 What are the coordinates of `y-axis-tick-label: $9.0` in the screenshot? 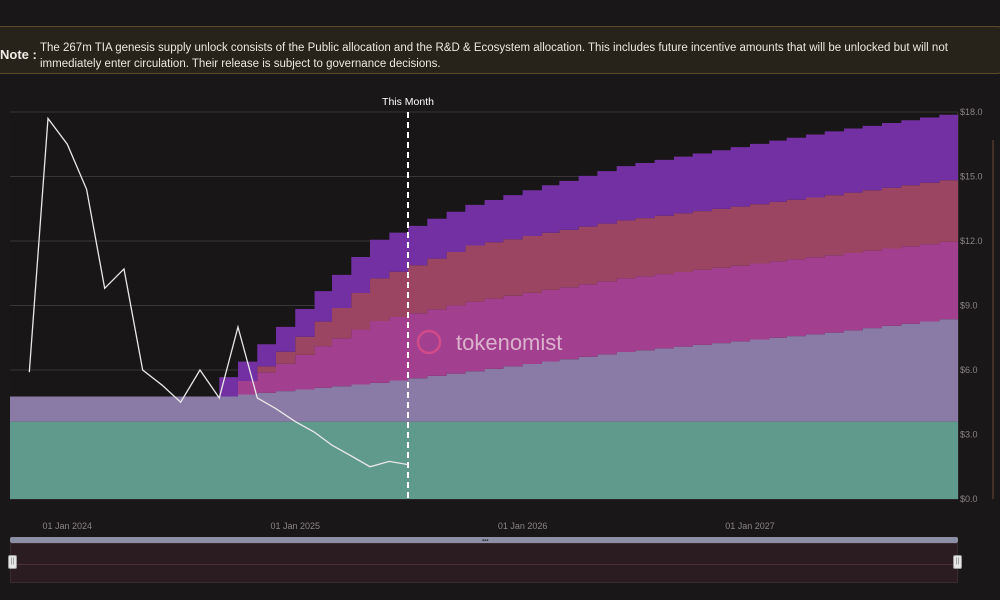 It's located at (969, 306).